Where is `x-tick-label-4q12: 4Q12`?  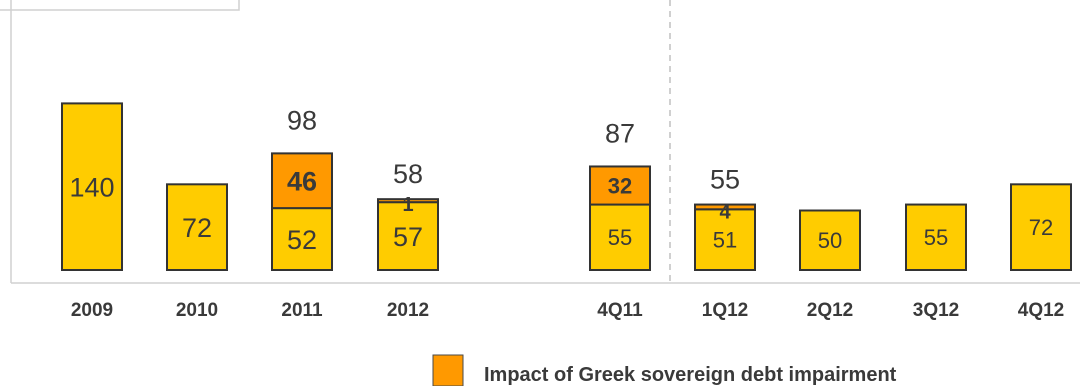
x-tick-label-4q12: 4Q12 is located at coordinates (1041, 310).